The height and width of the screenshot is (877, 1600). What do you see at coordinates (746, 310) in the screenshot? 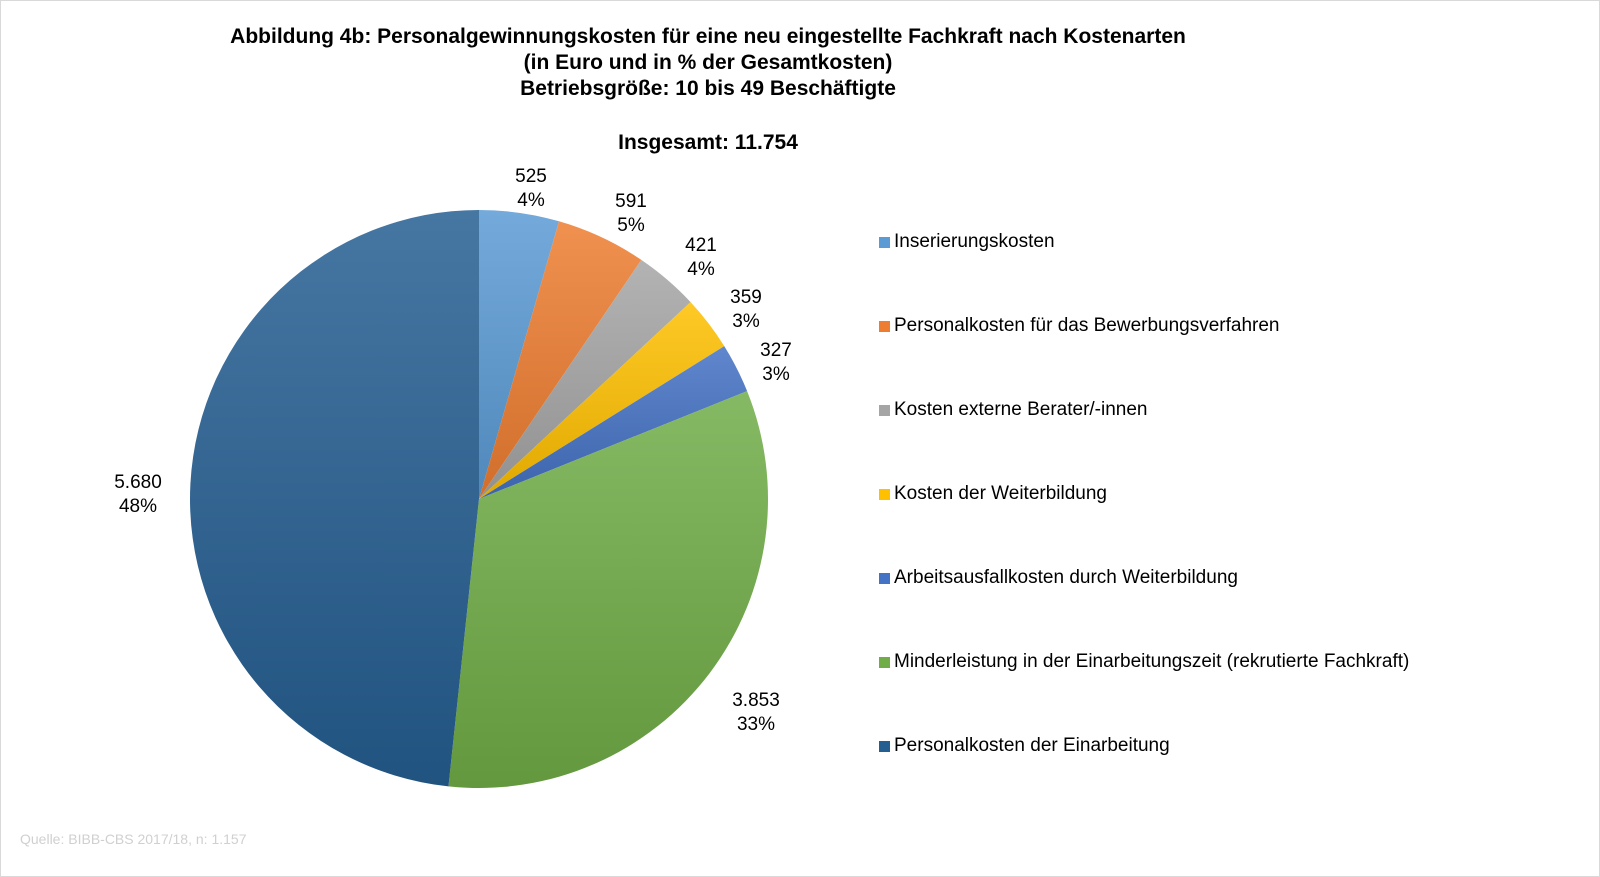
I see `data-label: 359 3%` at bounding box center [746, 310].